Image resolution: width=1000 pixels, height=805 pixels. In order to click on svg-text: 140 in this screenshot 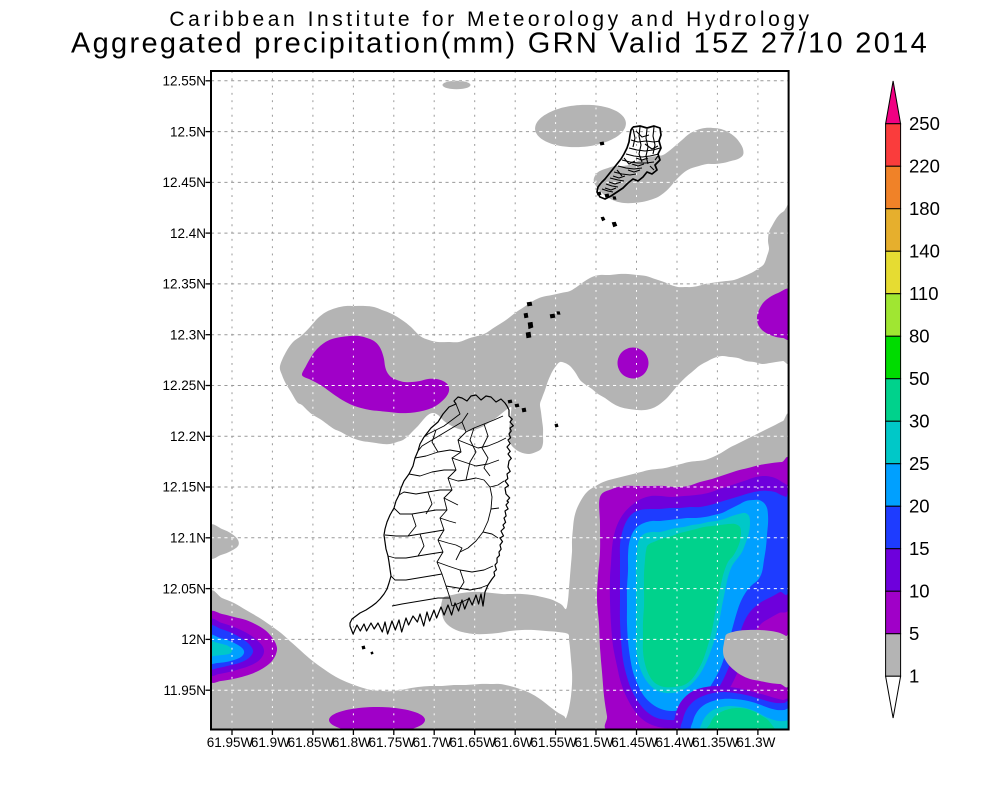, I will do `click(924, 250)`.